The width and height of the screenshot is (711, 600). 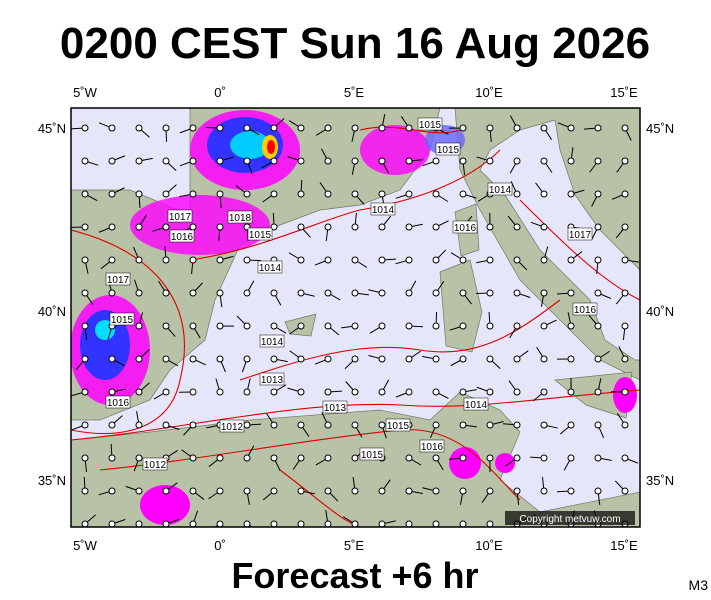 I want to click on bottom-lon-label: 0˚, so click(x=220, y=545).